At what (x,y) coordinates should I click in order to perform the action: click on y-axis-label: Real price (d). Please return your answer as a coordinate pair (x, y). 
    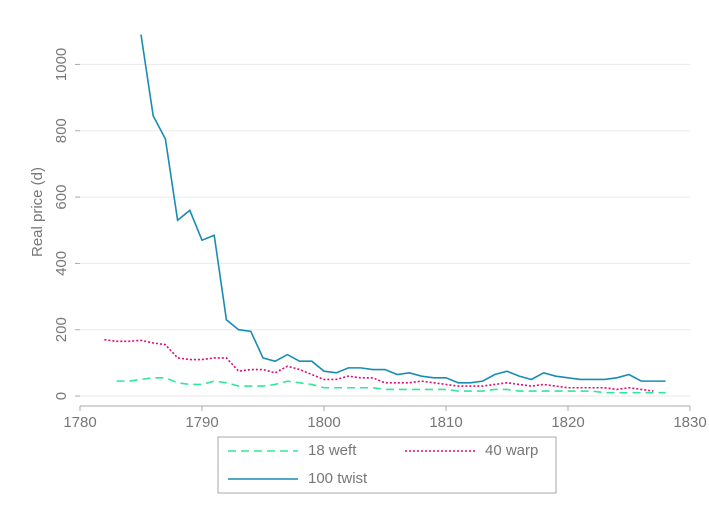
    Looking at the image, I should click on (37, 212).